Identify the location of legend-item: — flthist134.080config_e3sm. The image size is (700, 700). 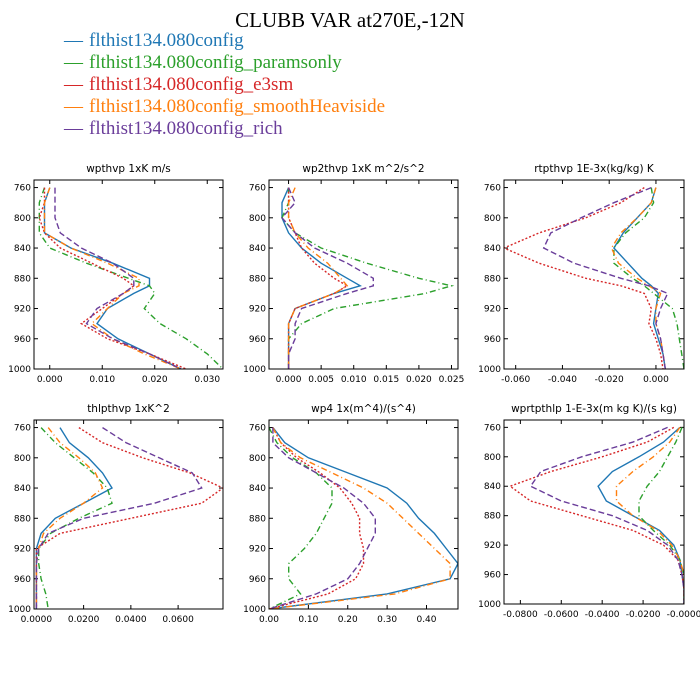
(224, 85).